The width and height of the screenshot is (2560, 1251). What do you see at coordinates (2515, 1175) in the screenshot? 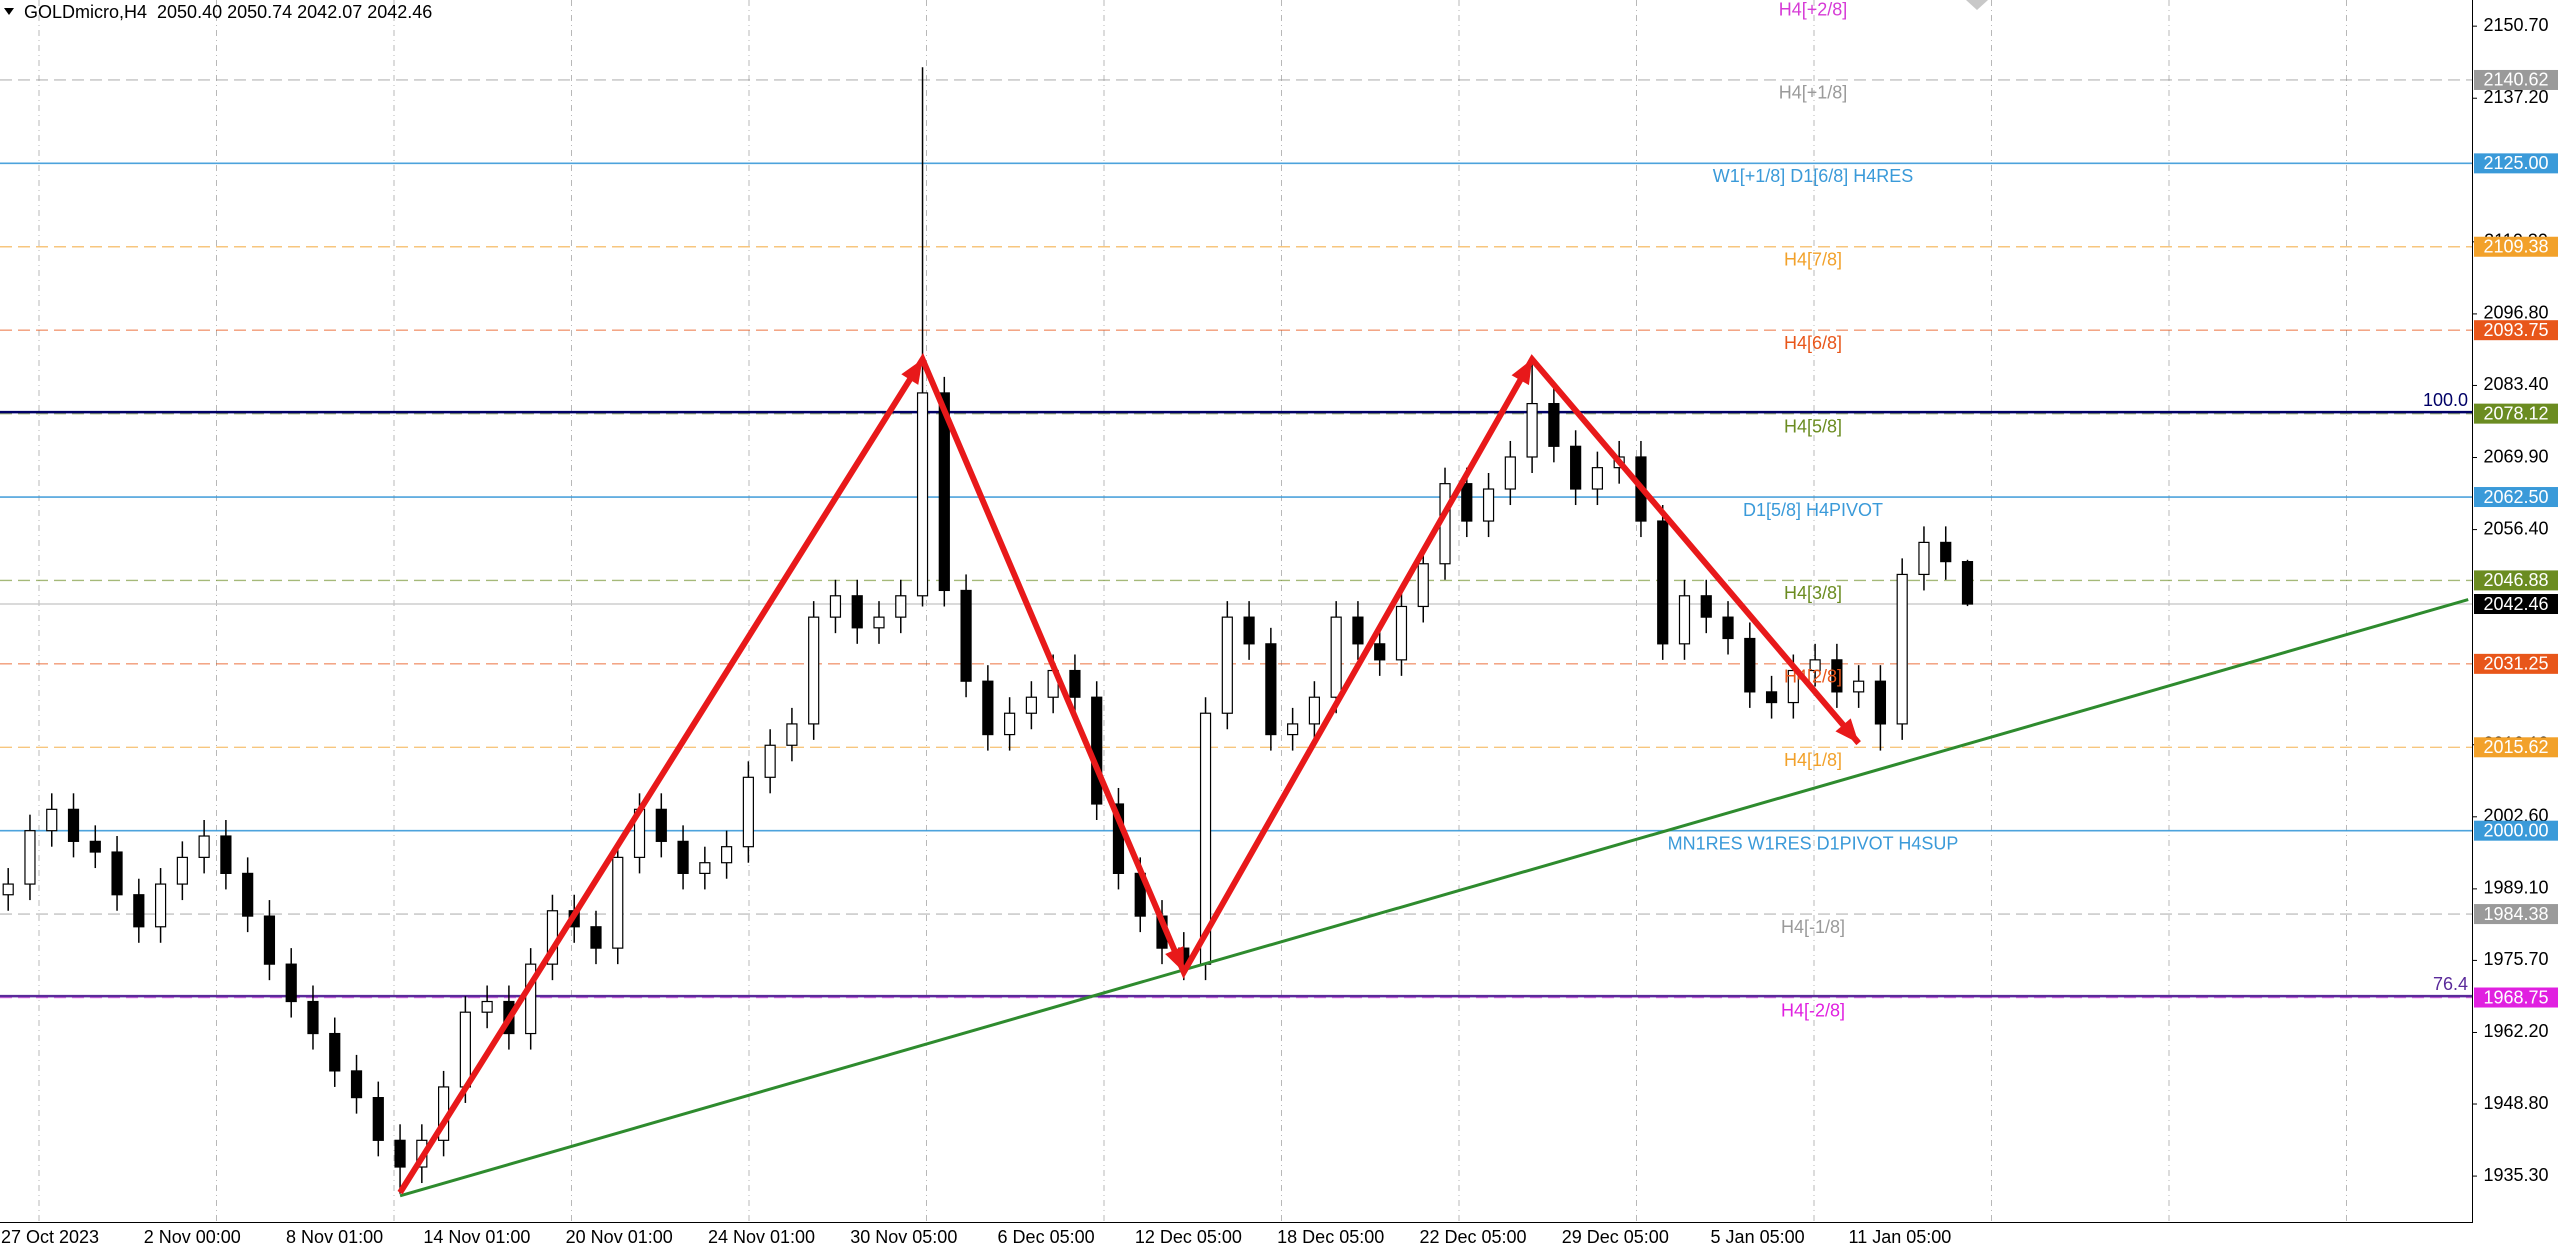
I see `y-tick-label: 1935.30` at bounding box center [2515, 1175].